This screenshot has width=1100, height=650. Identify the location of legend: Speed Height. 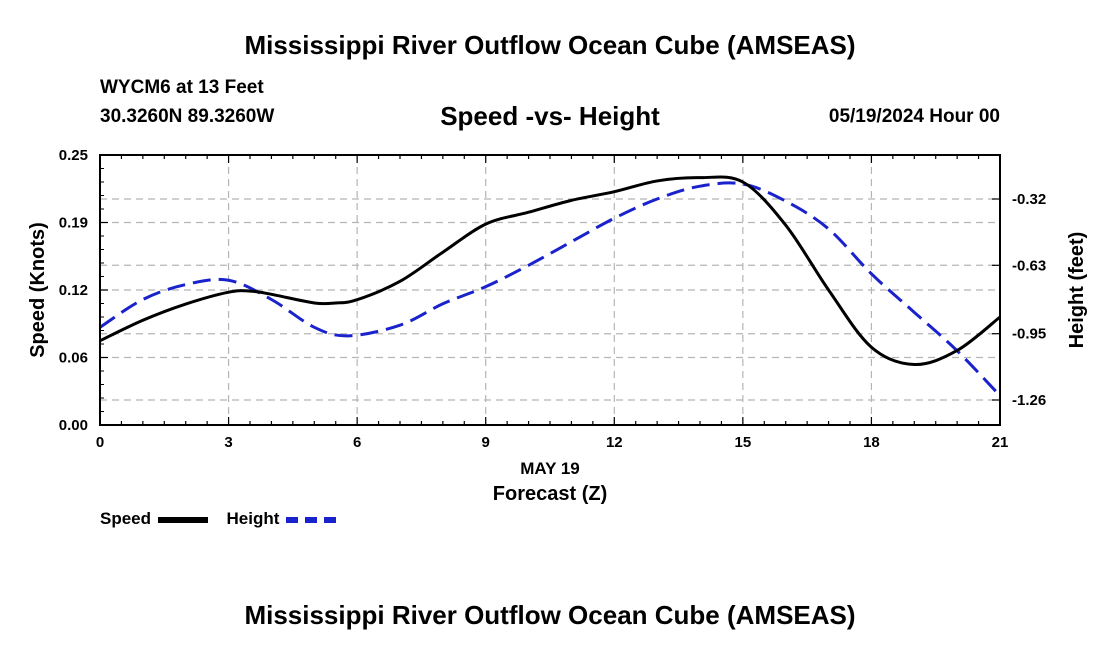
(218, 519).